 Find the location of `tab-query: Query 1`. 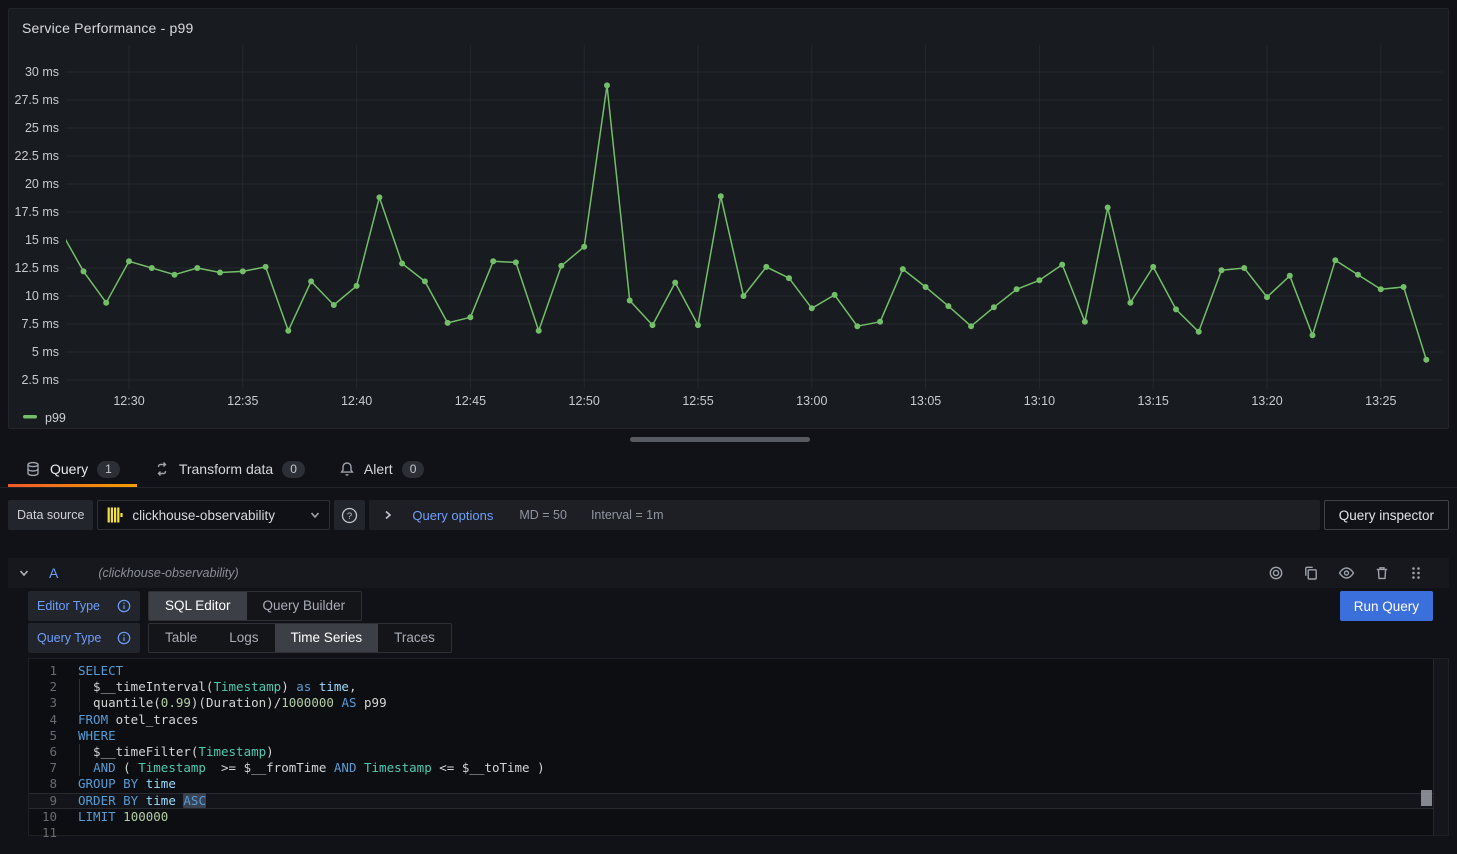

tab-query: Query 1 is located at coordinates (72, 469).